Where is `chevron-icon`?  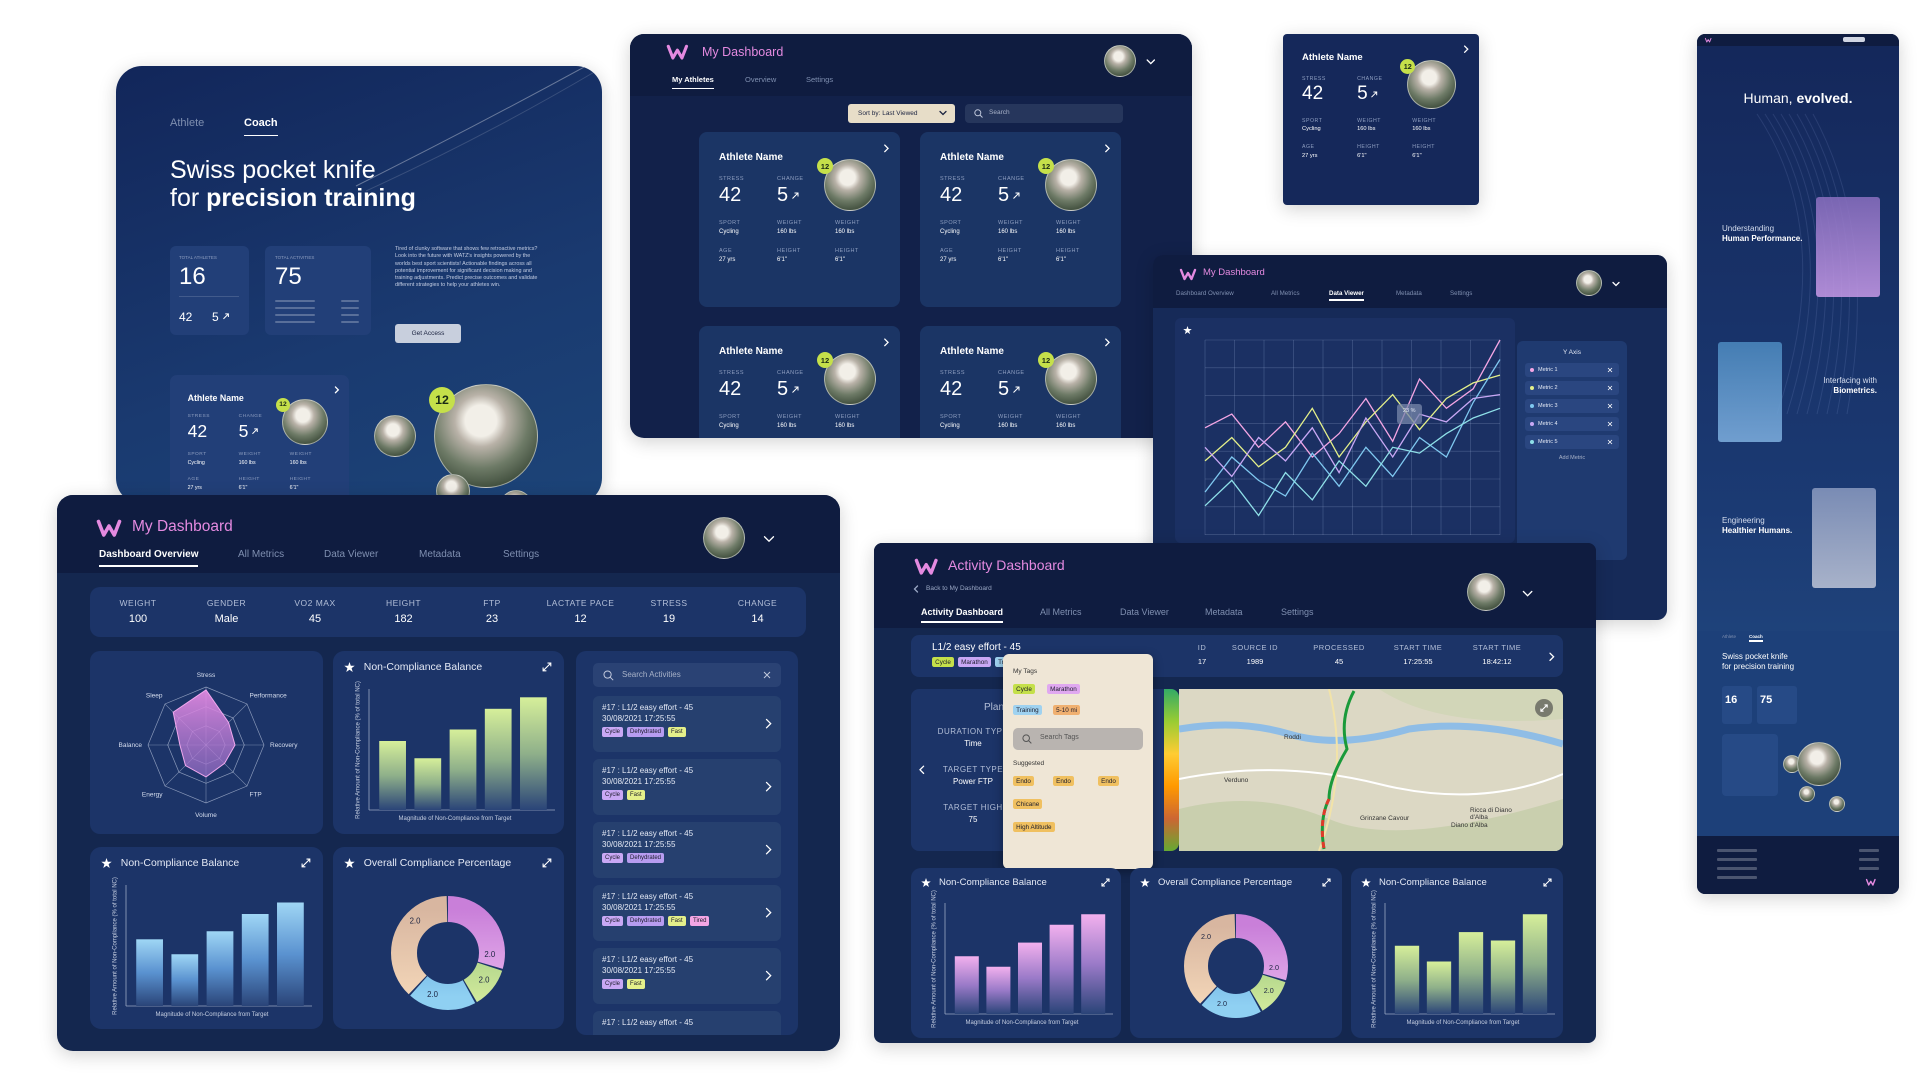 chevron-icon is located at coordinates (768, 786).